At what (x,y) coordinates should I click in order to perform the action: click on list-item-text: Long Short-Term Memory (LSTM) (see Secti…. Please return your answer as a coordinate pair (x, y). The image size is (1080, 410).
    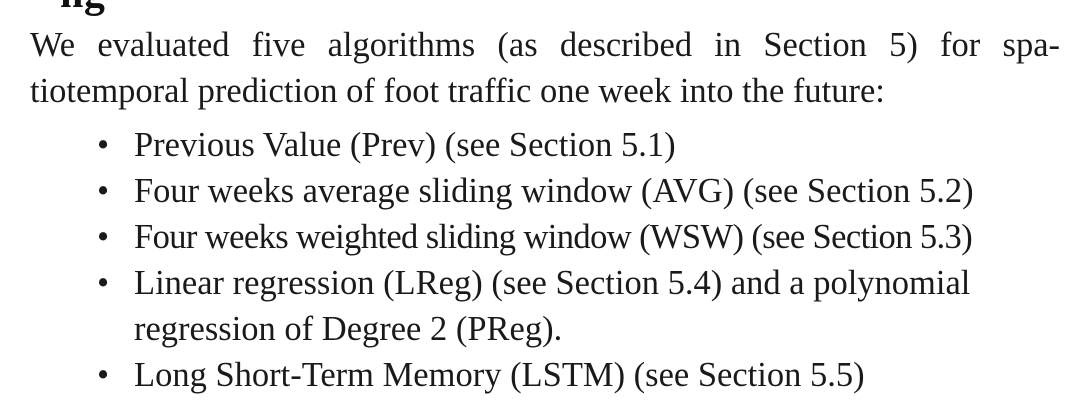
    Looking at the image, I should click on (499, 375).